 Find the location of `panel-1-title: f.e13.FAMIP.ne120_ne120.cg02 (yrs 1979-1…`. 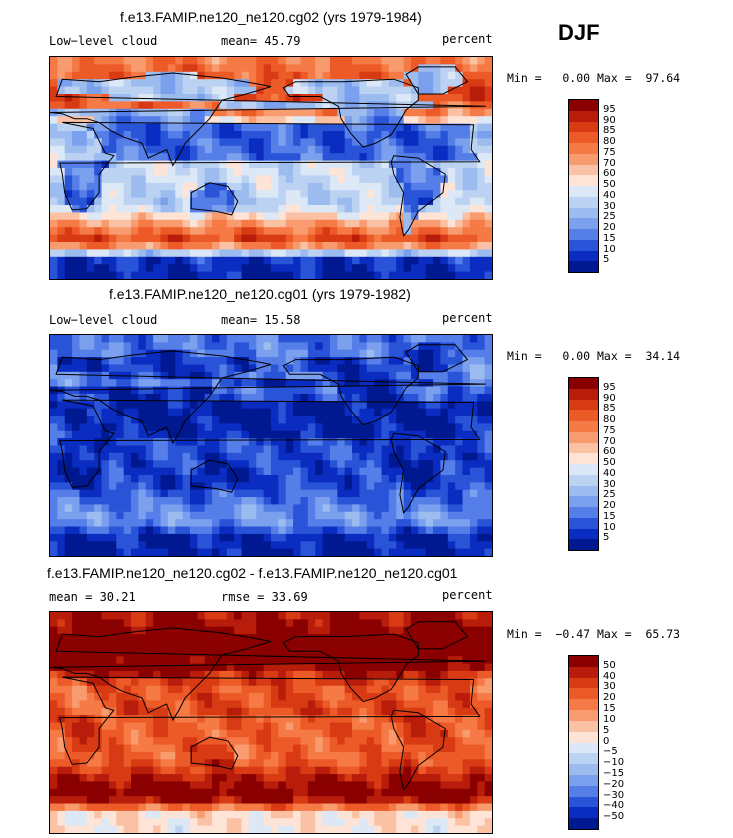

panel-1-title: f.e13.FAMIP.ne120_ne120.cg02 (yrs 1979-1… is located at coordinates (271, 17).